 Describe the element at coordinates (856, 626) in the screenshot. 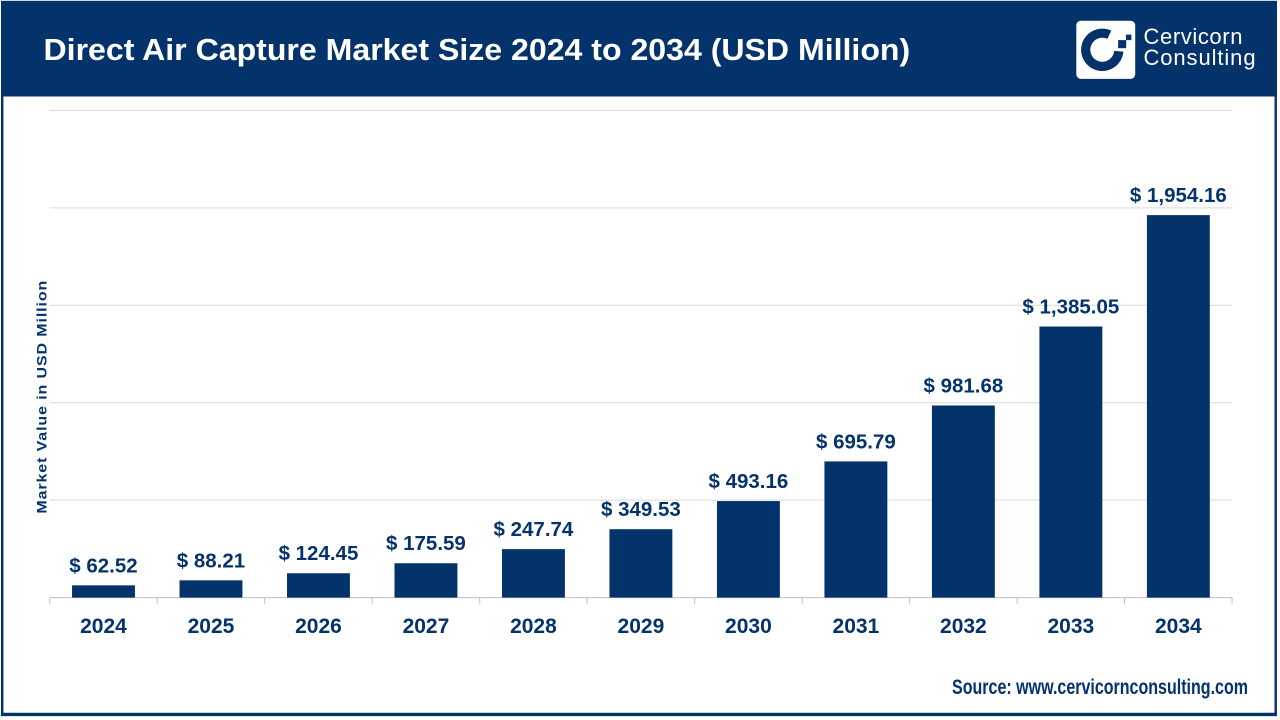

I see `svg-text: 2031` at that location.